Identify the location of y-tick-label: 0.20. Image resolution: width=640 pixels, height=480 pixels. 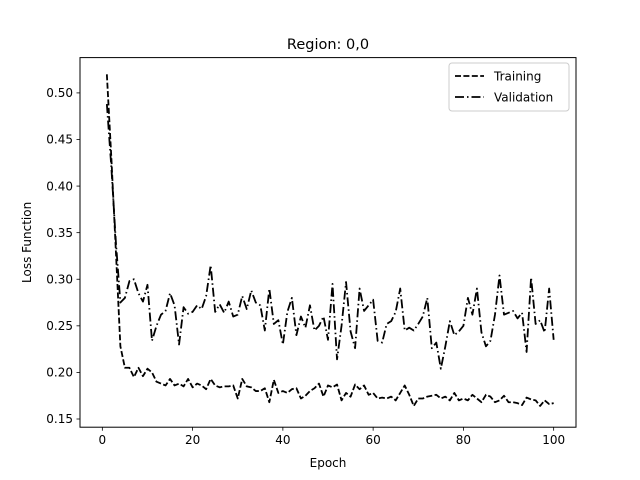
(59, 373).